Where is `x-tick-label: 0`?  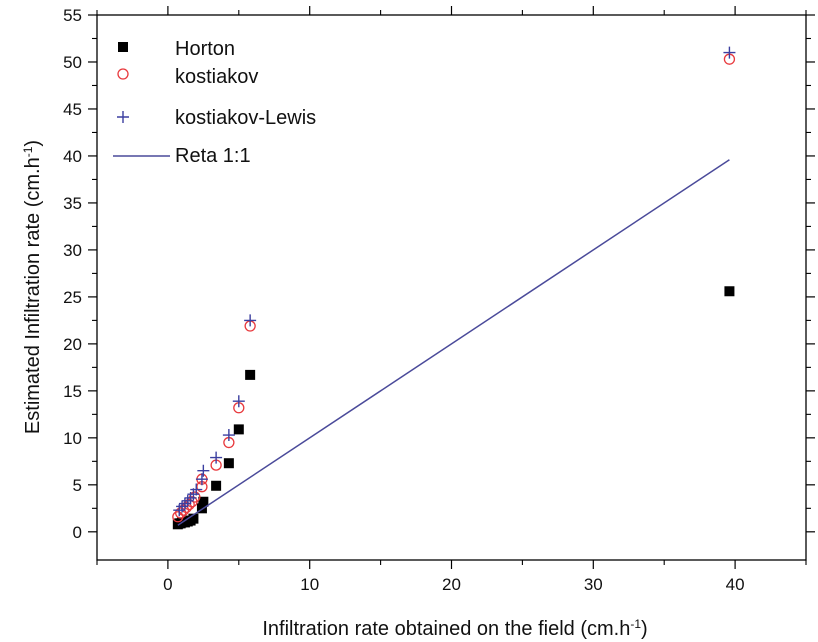
x-tick-label: 0 is located at coordinates (167, 584).